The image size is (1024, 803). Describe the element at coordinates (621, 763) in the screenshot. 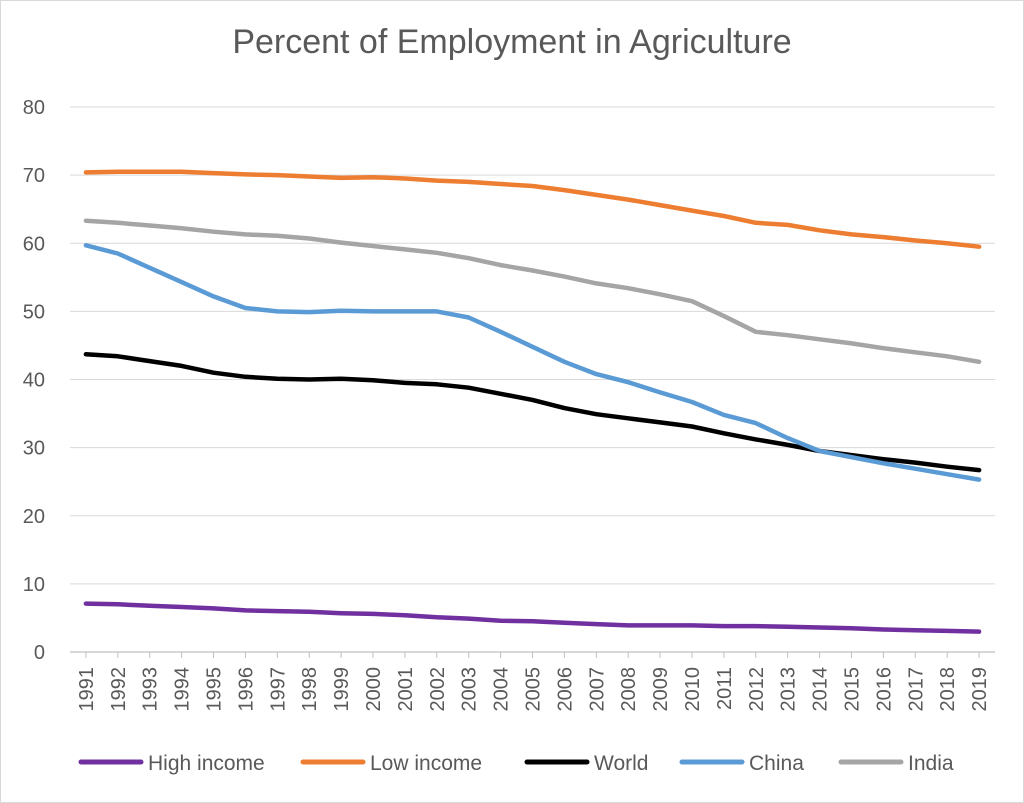

I see `legend-label: World` at that location.